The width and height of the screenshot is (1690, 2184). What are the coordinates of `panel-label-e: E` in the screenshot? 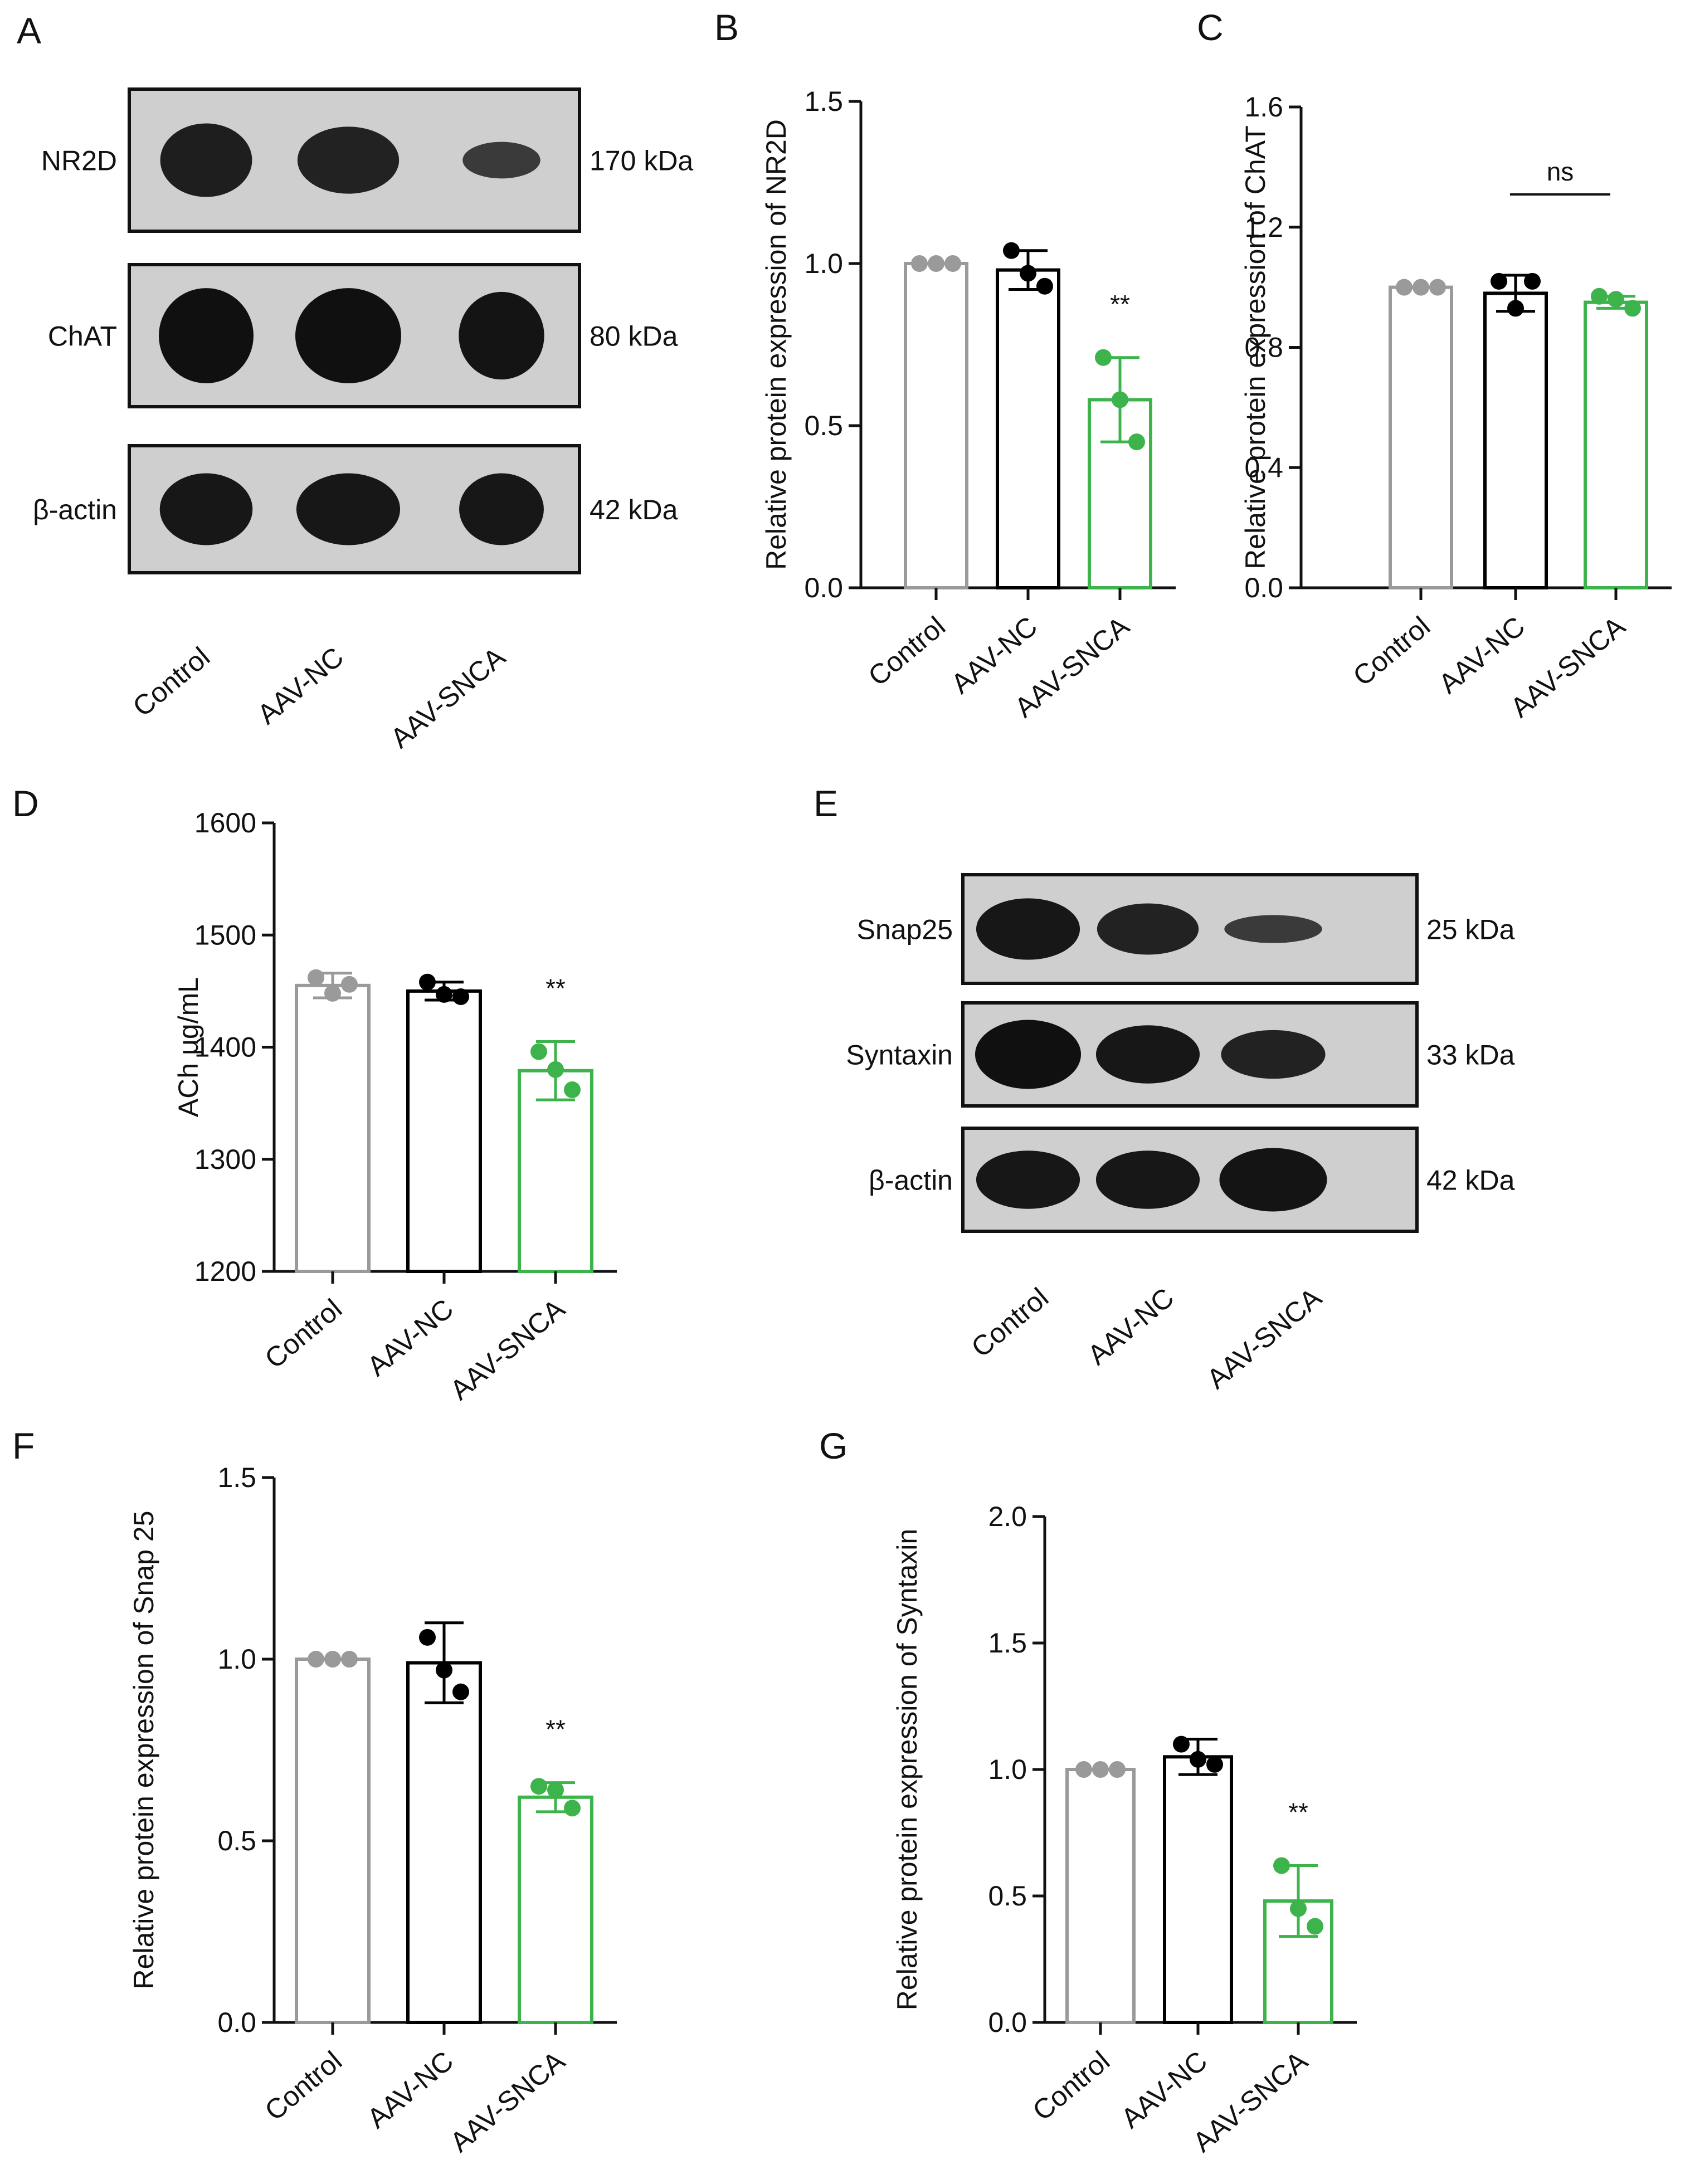 It's located at (826, 804).